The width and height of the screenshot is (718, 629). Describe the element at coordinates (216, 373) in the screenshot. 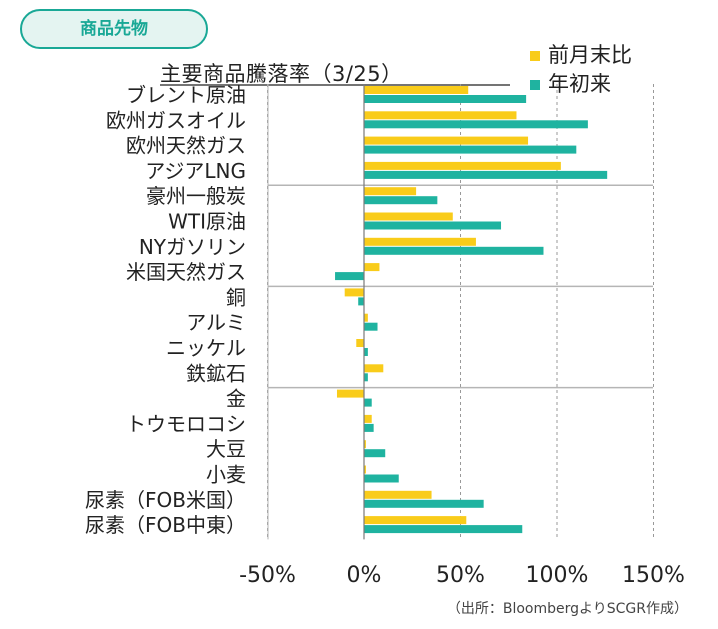

I see `category-label-11: 鉄鉱石` at that location.